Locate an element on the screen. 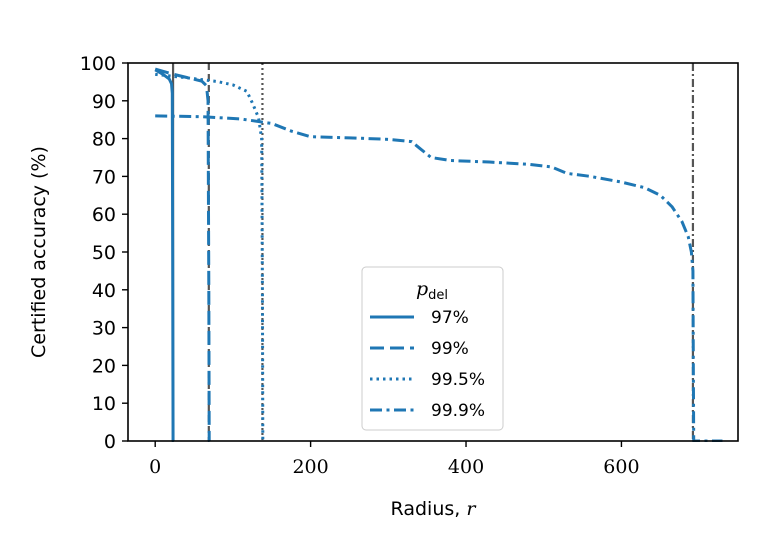  y-tick-label: 40 is located at coordinates (104, 291).